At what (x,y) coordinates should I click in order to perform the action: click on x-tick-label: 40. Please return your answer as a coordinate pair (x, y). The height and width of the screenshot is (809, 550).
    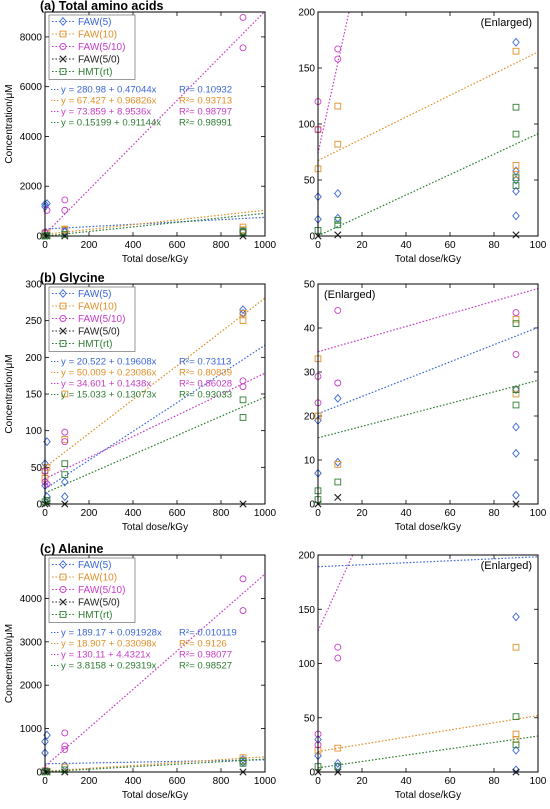
    Looking at the image, I should click on (406, 781).